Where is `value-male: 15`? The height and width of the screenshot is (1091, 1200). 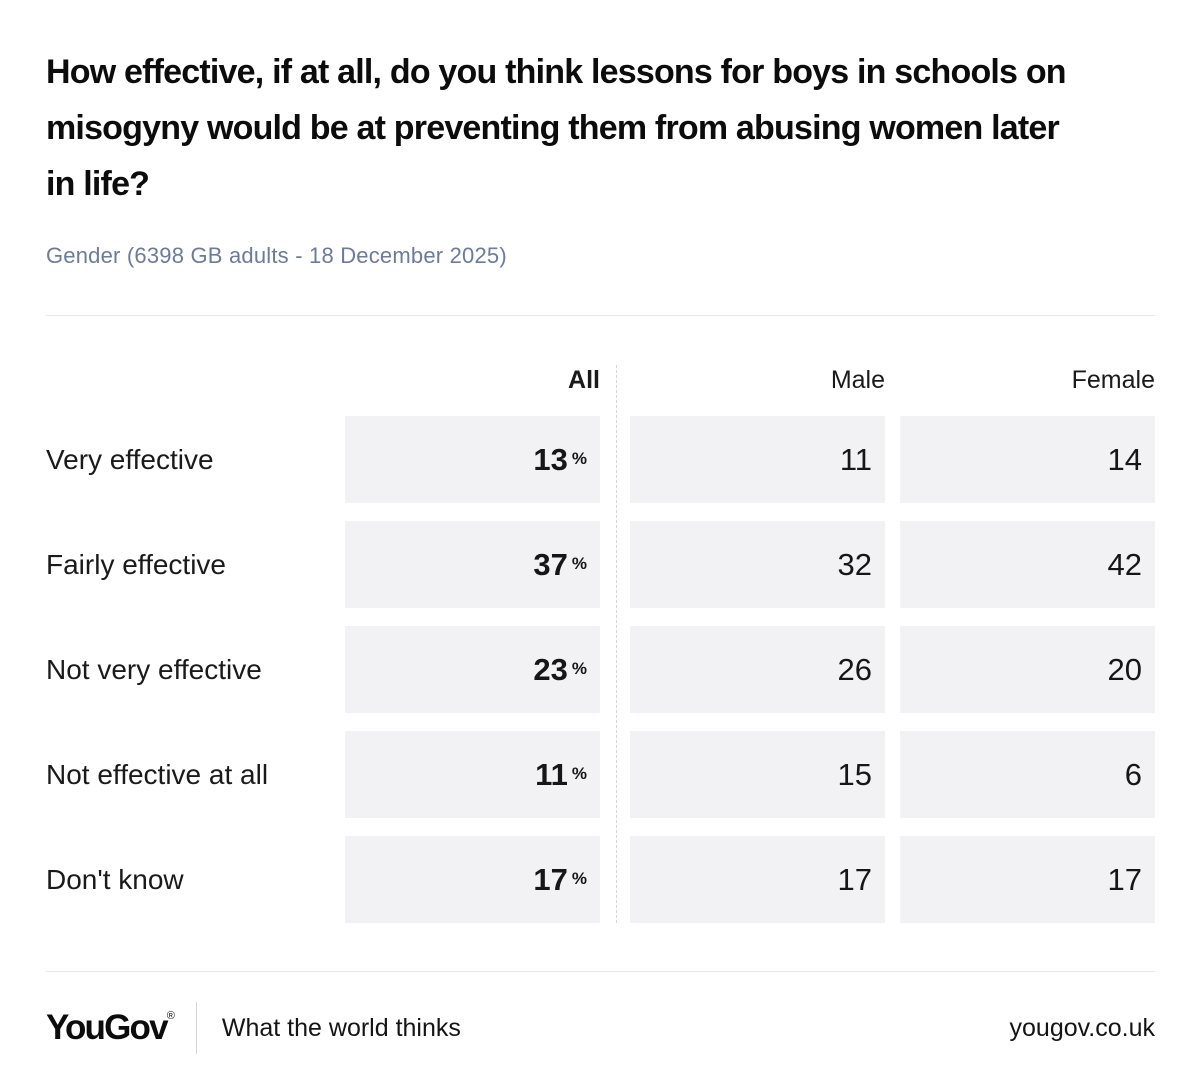 value-male: 15 is located at coordinates (854, 774).